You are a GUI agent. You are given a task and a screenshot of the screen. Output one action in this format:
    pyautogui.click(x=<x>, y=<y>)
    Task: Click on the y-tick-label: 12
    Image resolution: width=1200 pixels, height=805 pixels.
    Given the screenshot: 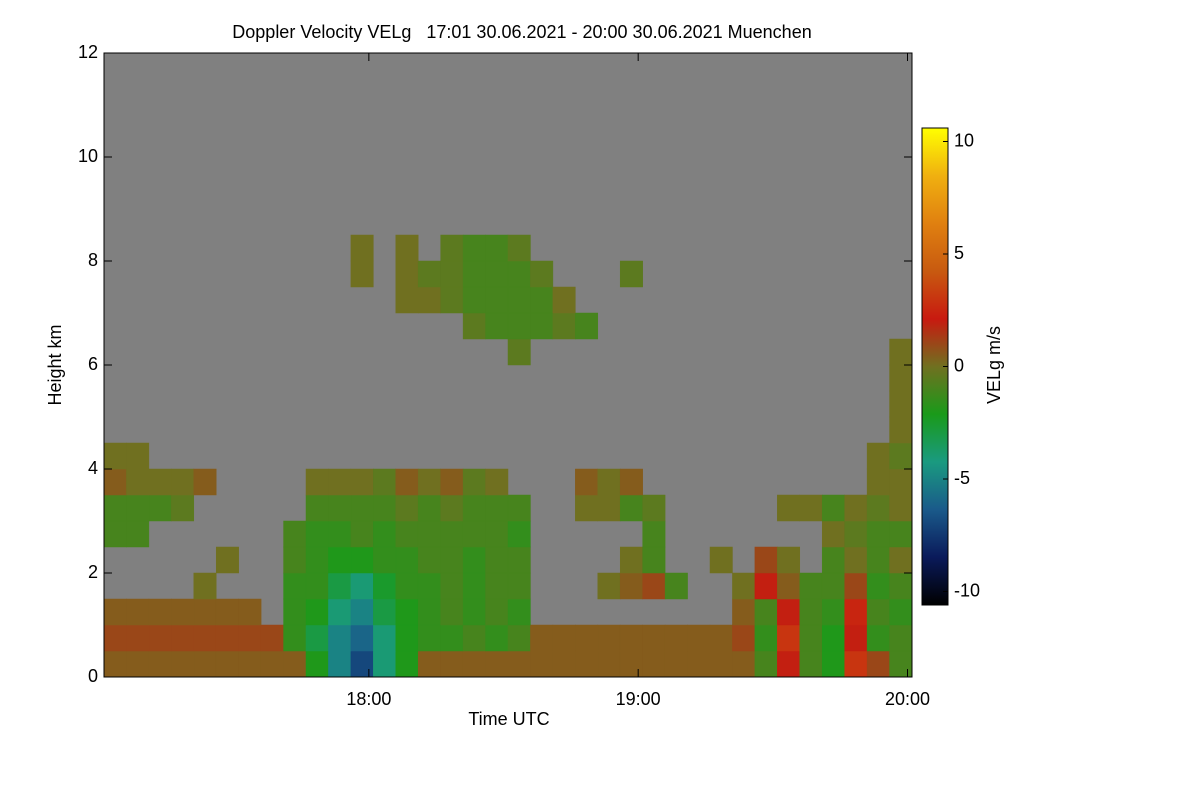 What is the action you would take?
    pyautogui.click(x=88, y=52)
    